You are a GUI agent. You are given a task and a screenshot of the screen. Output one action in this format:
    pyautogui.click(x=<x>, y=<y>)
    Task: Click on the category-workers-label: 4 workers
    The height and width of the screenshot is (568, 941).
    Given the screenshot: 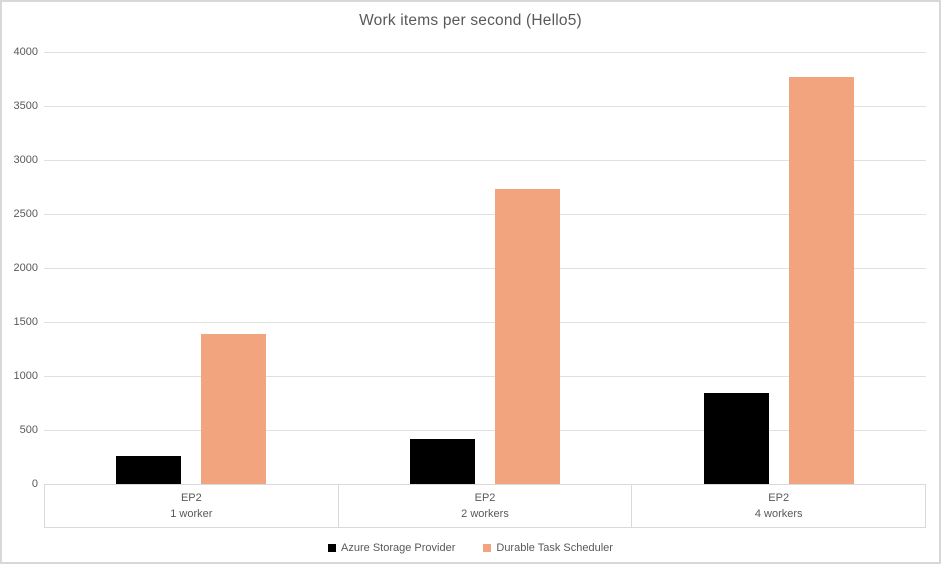 What is the action you would take?
    pyautogui.click(x=778, y=514)
    